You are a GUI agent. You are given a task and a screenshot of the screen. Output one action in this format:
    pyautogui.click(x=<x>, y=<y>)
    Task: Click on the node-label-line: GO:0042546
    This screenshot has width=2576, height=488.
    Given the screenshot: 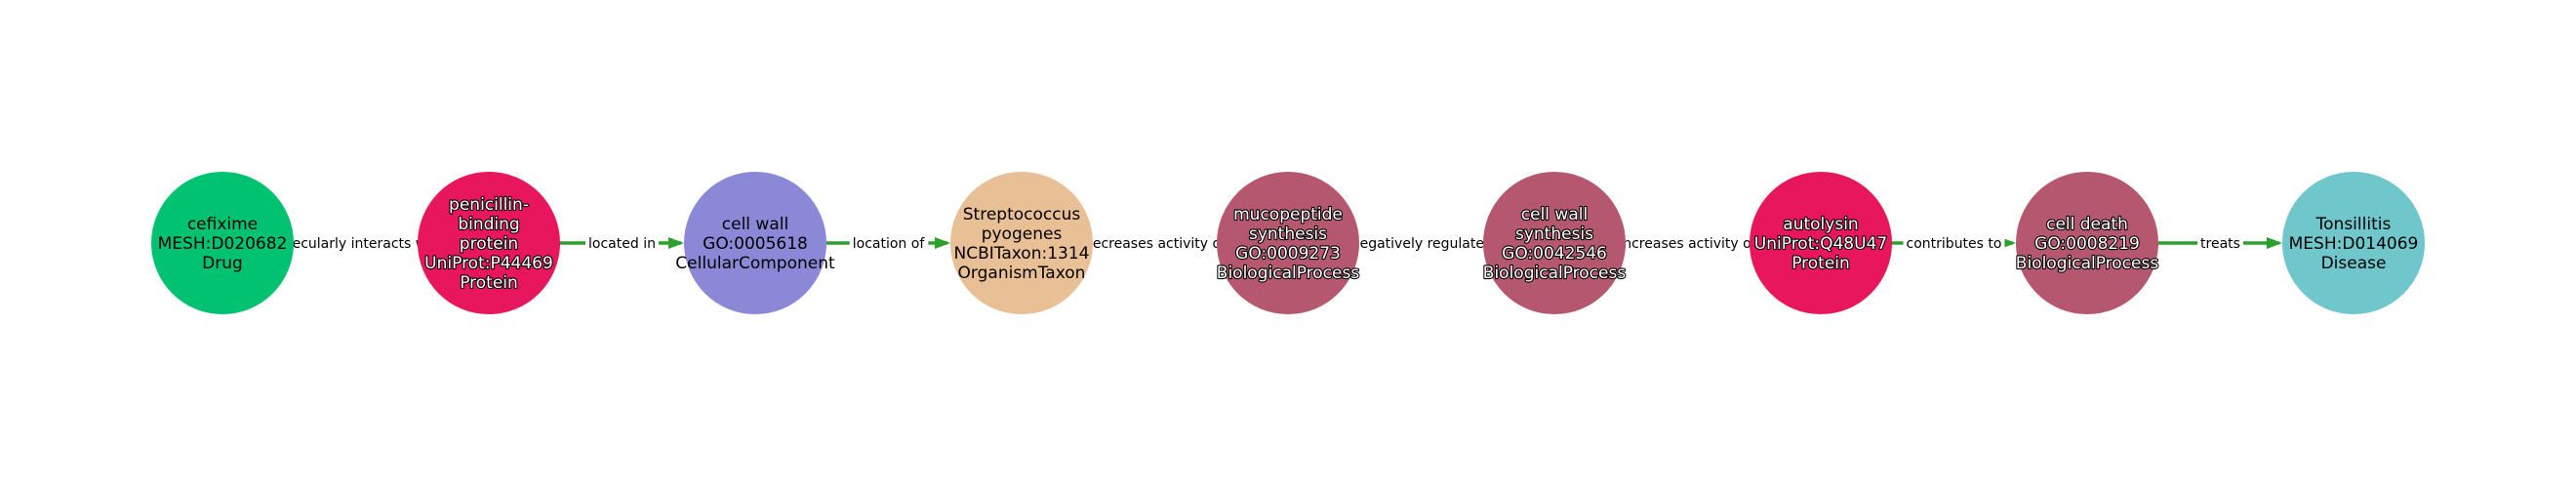 What is the action you would take?
    pyautogui.click(x=1554, y=254)
    